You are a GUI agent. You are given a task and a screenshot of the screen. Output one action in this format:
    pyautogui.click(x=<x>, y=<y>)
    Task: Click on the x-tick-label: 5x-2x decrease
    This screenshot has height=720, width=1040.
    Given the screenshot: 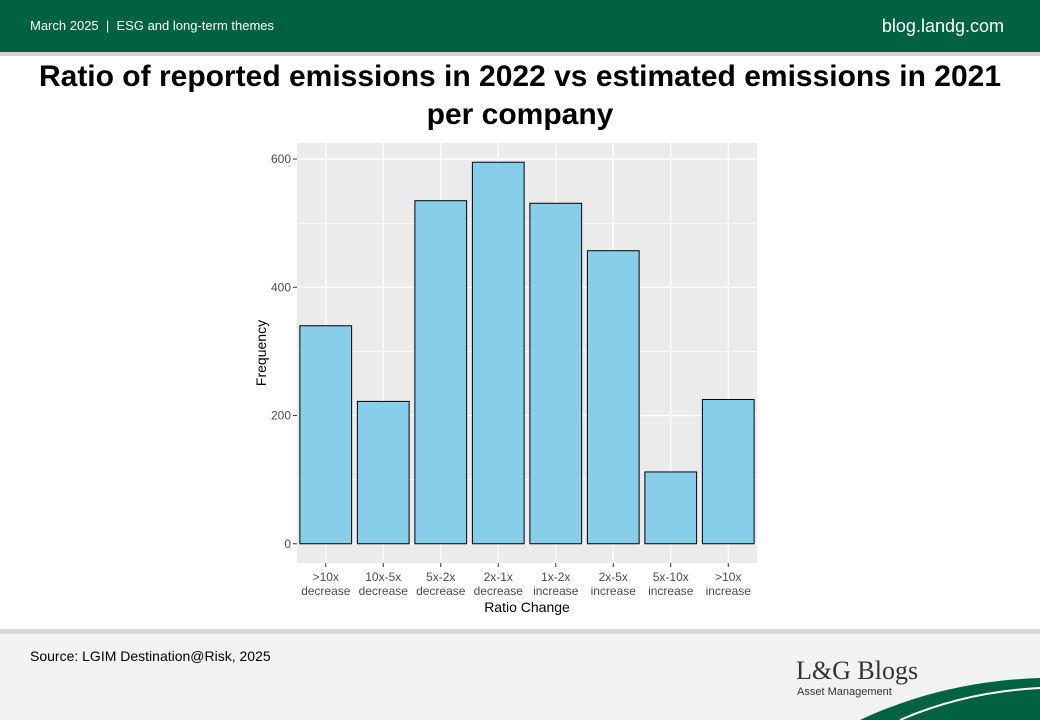 What is the action you would take?
    pyautogui.click(x=441, y=584)
    